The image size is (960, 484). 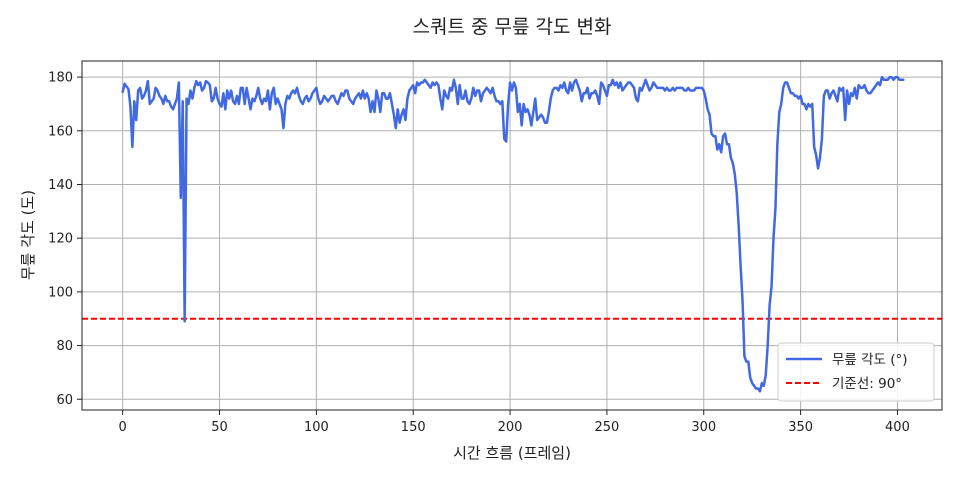 What do you see at coordinates (413, 427) in the screenshot?
I see `x-tick-label: 150` at bounding box center [413, 427].